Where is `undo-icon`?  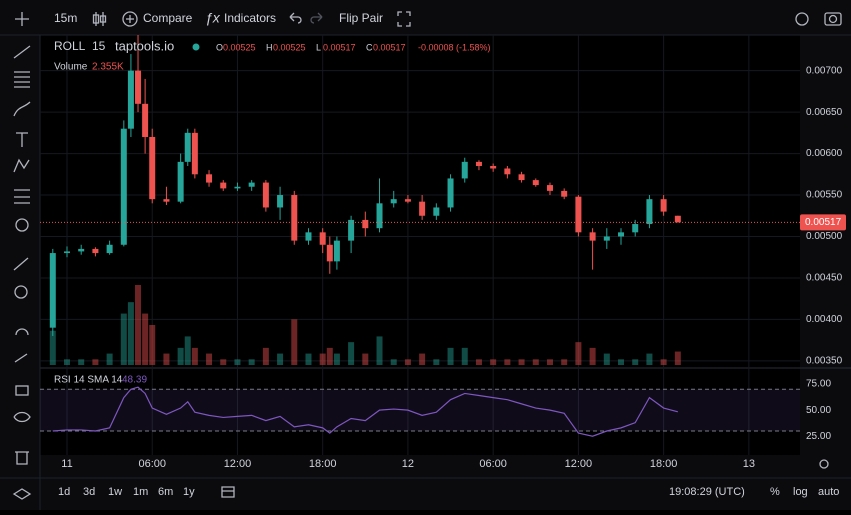
undo-icon is located at coordinates (295, 18).